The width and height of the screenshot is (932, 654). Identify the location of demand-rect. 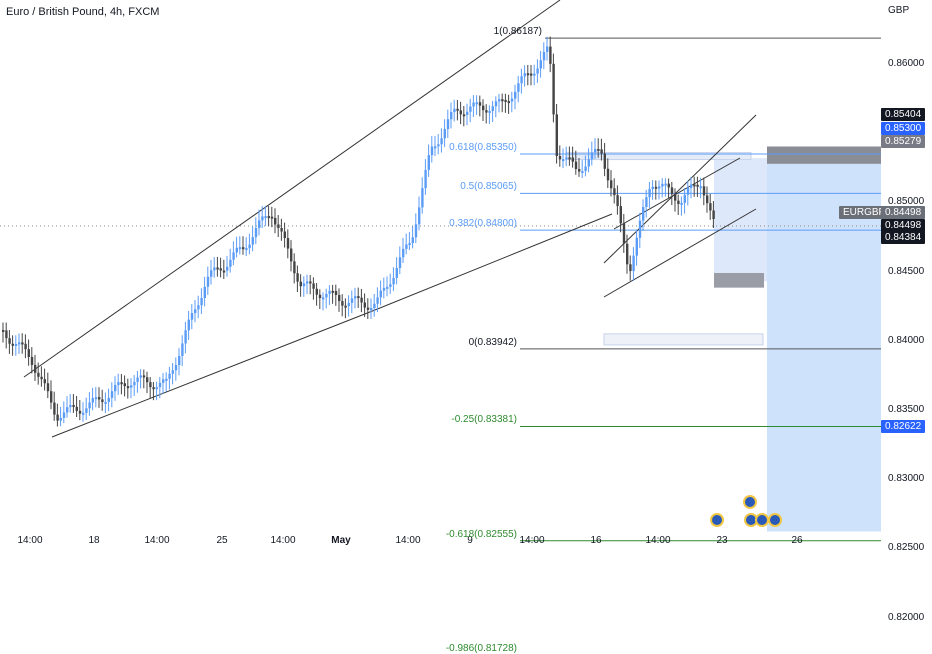
(683, 339).